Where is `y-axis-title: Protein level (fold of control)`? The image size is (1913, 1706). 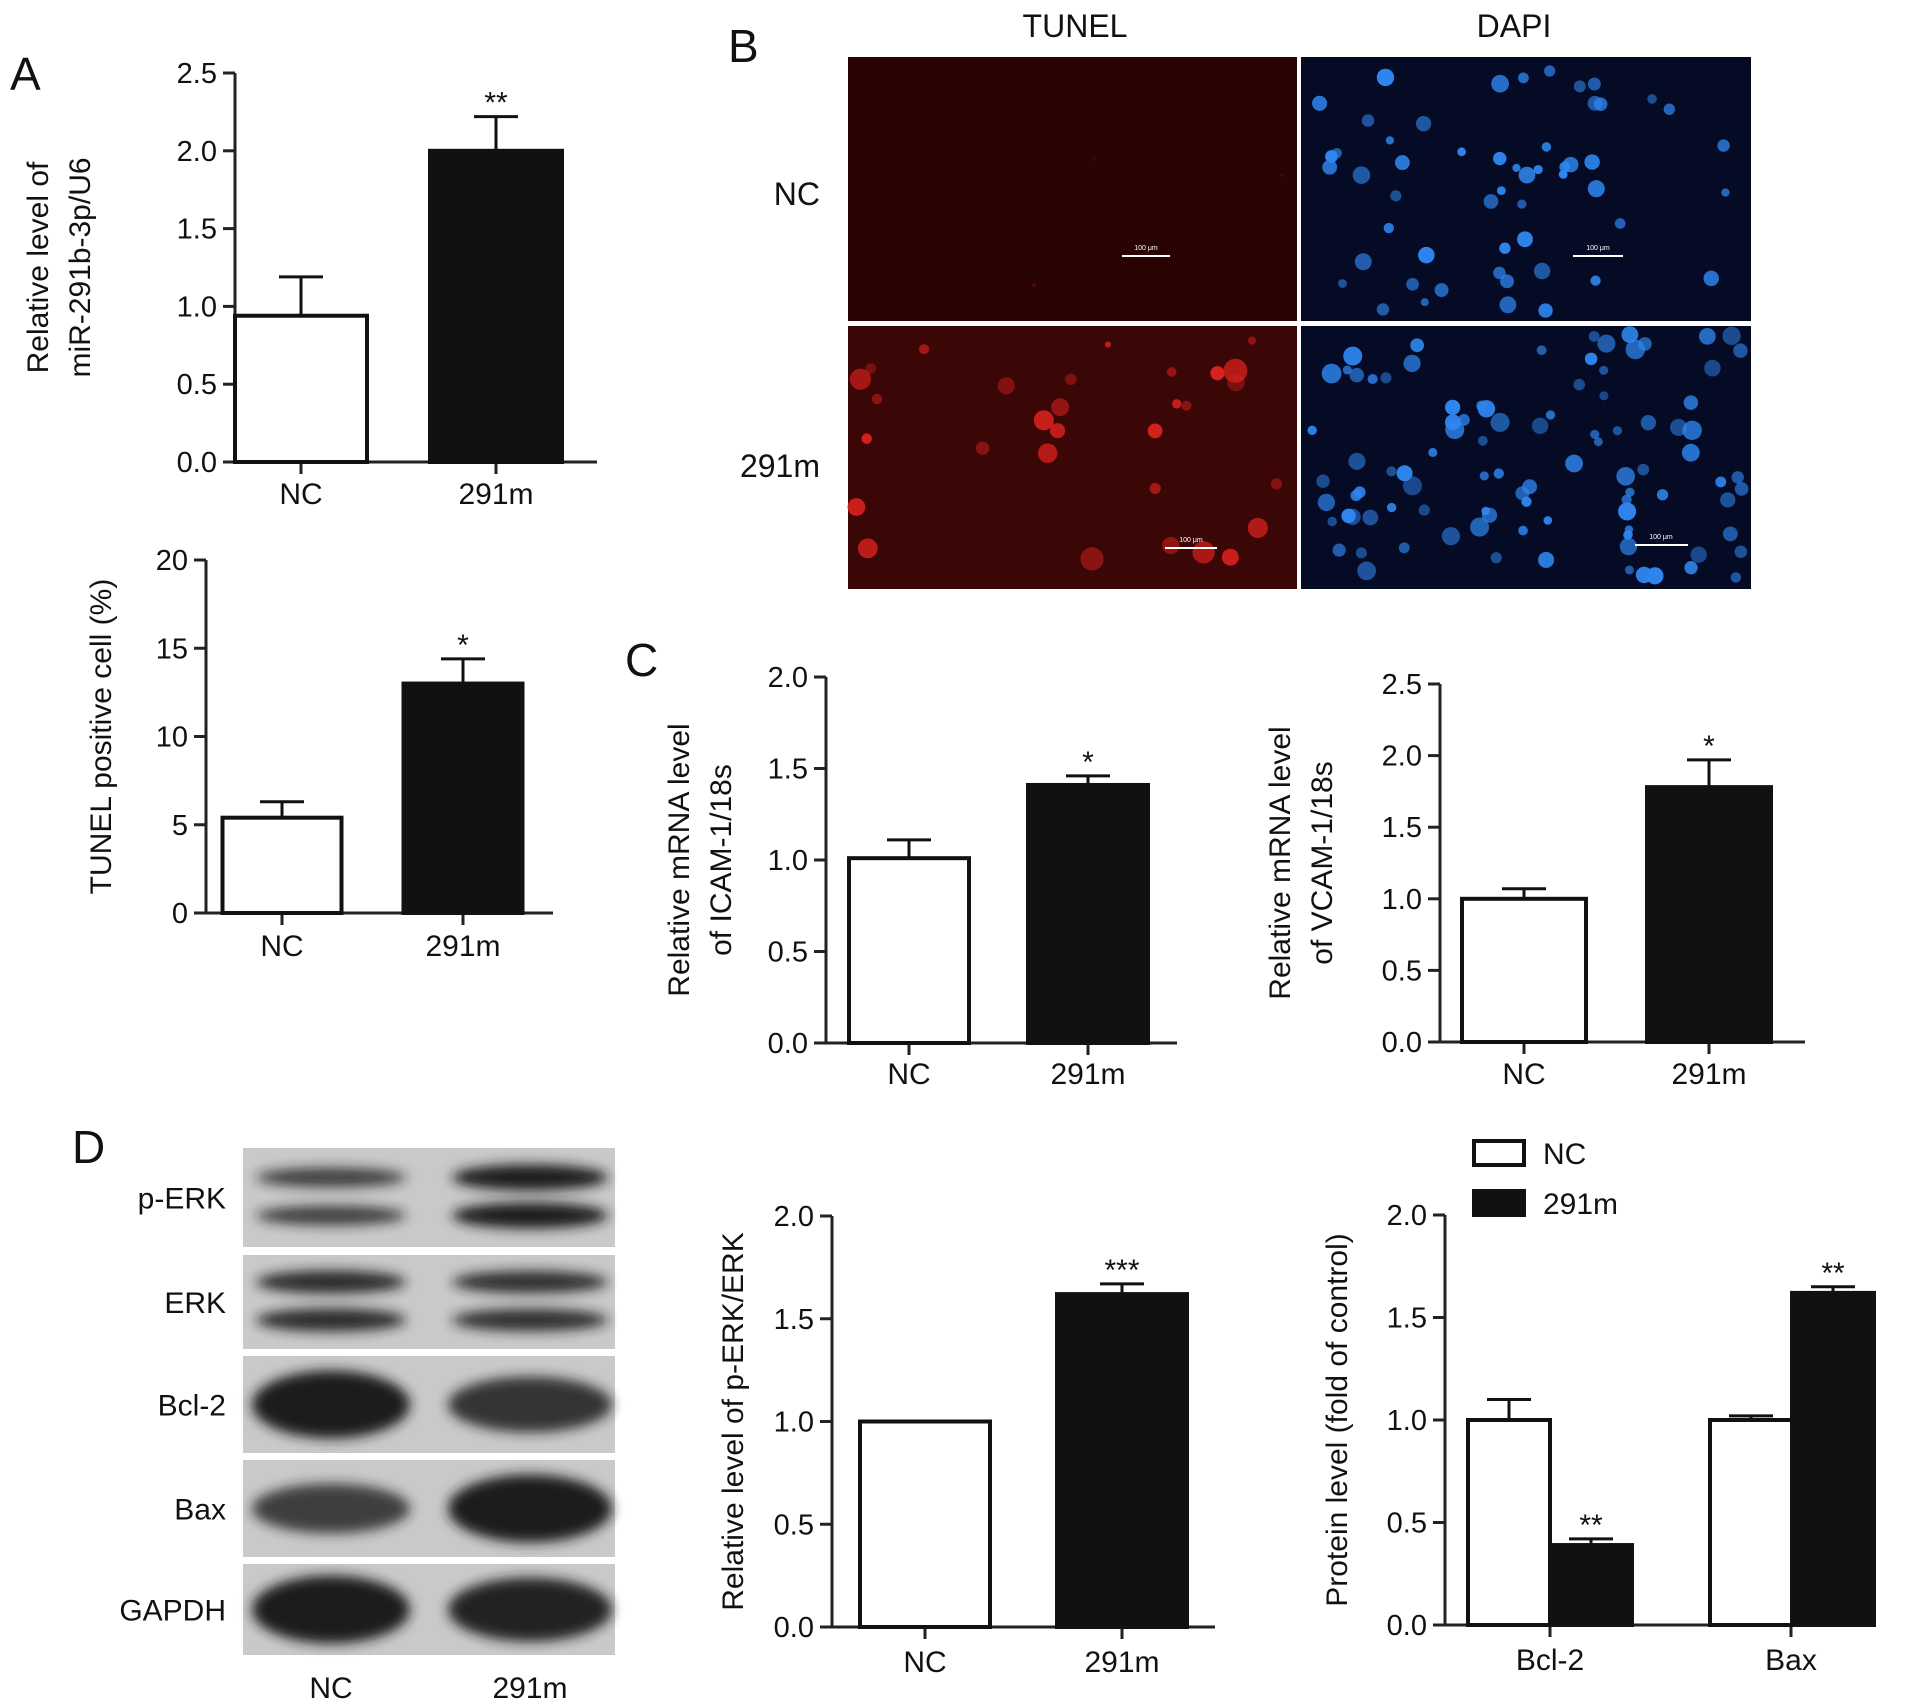
y-axis-title: Protein level (fold of control) is located at coordinates (1337, 1420).